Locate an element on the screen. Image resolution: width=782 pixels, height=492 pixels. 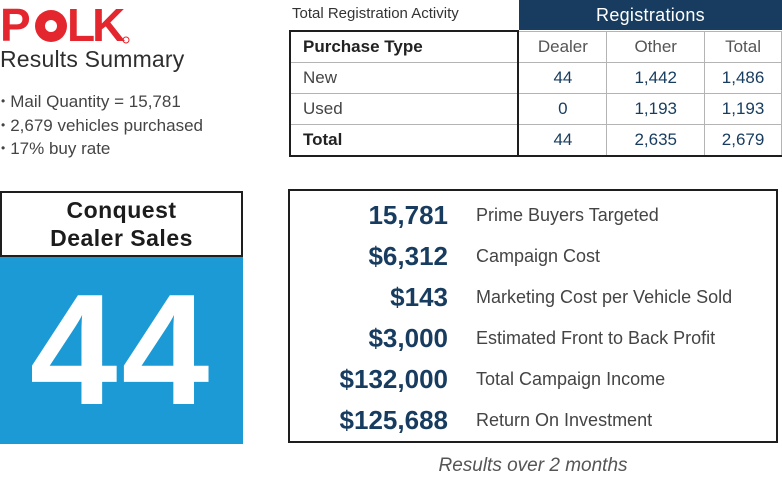
metric-row: $125,688 Return On Investment is located at coordinates (533, 420).